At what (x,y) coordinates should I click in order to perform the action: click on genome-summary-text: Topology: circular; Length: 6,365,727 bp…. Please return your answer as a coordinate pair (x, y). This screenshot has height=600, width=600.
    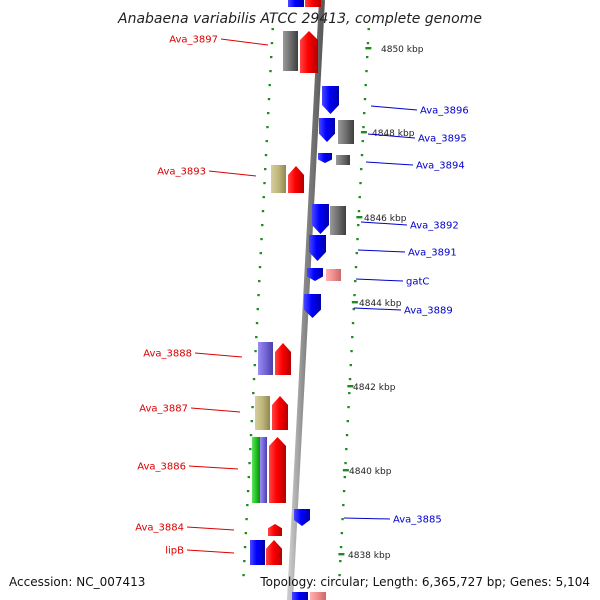
    Looking at the image, I should click on (425, 582).